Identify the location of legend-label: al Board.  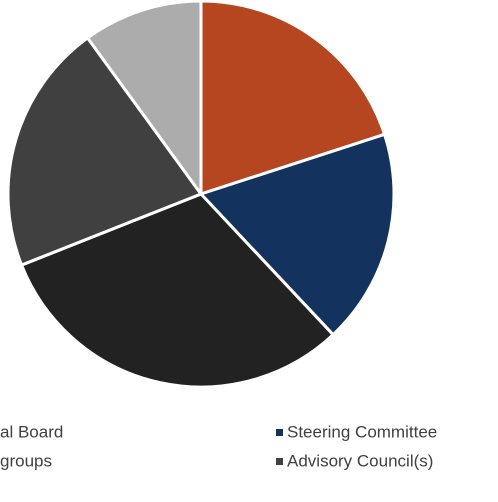
(31, 431).